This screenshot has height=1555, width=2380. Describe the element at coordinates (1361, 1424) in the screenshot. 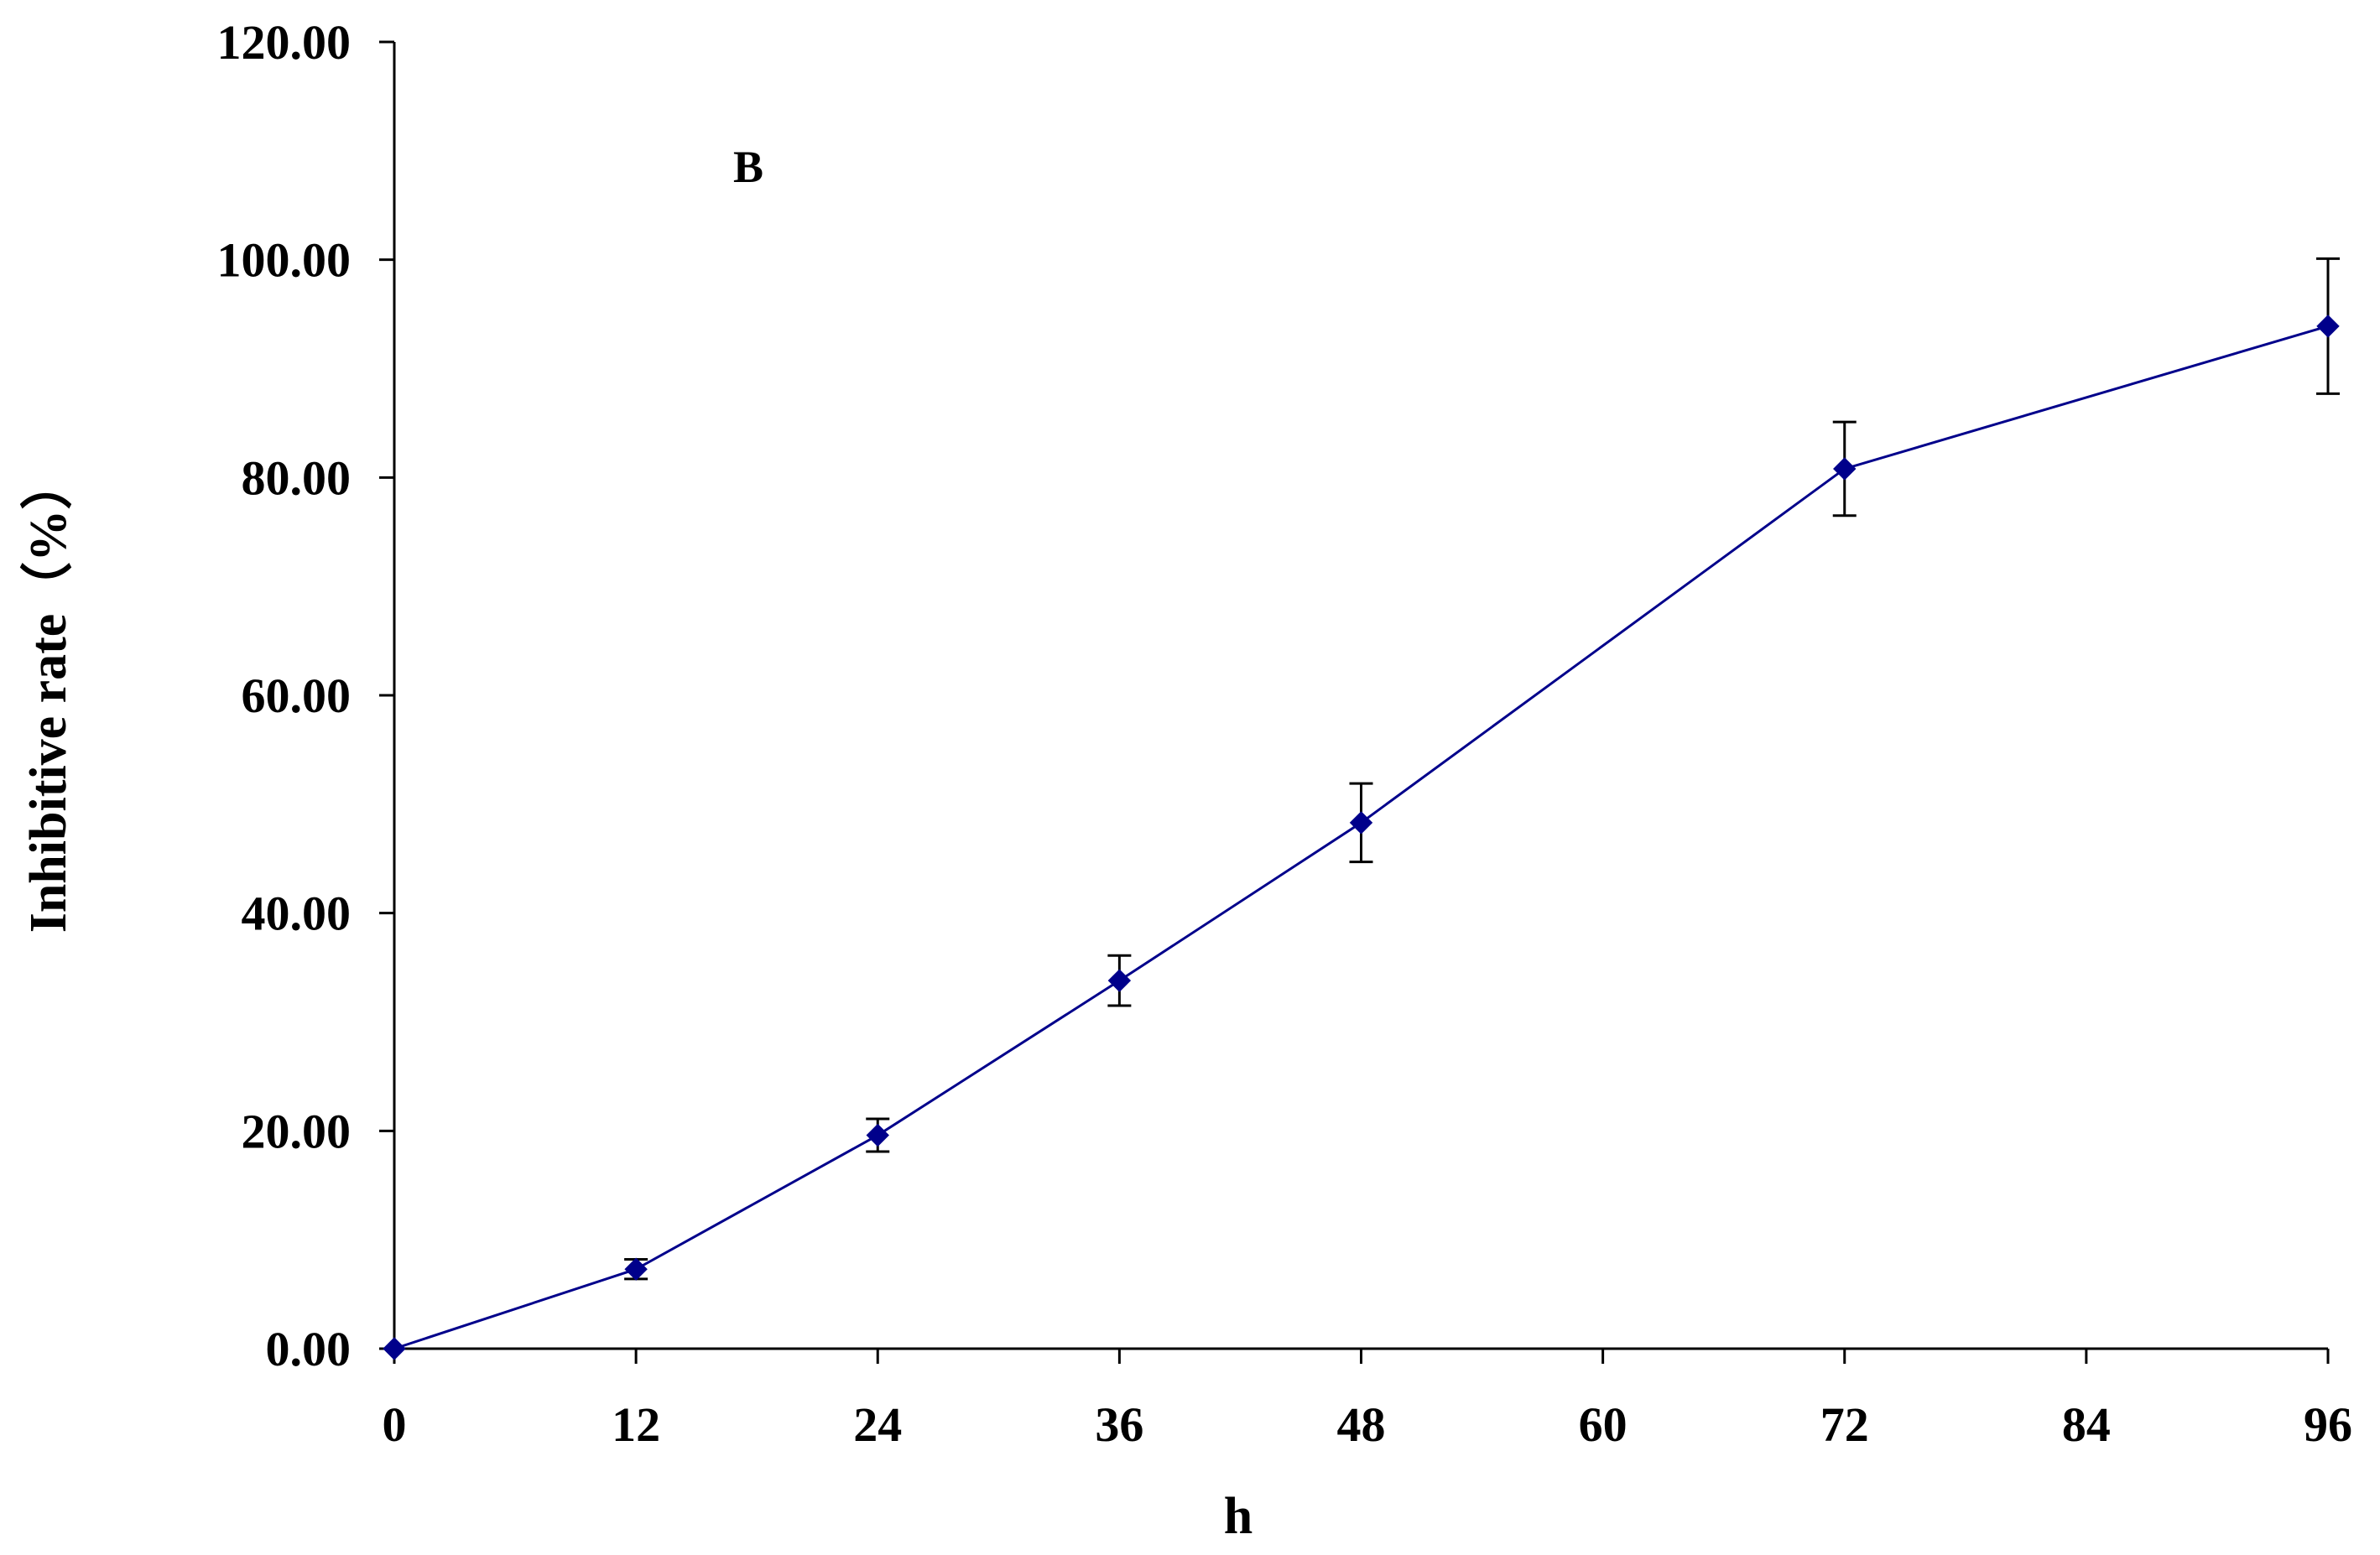

I see `x-tick-label: 48` at that location.